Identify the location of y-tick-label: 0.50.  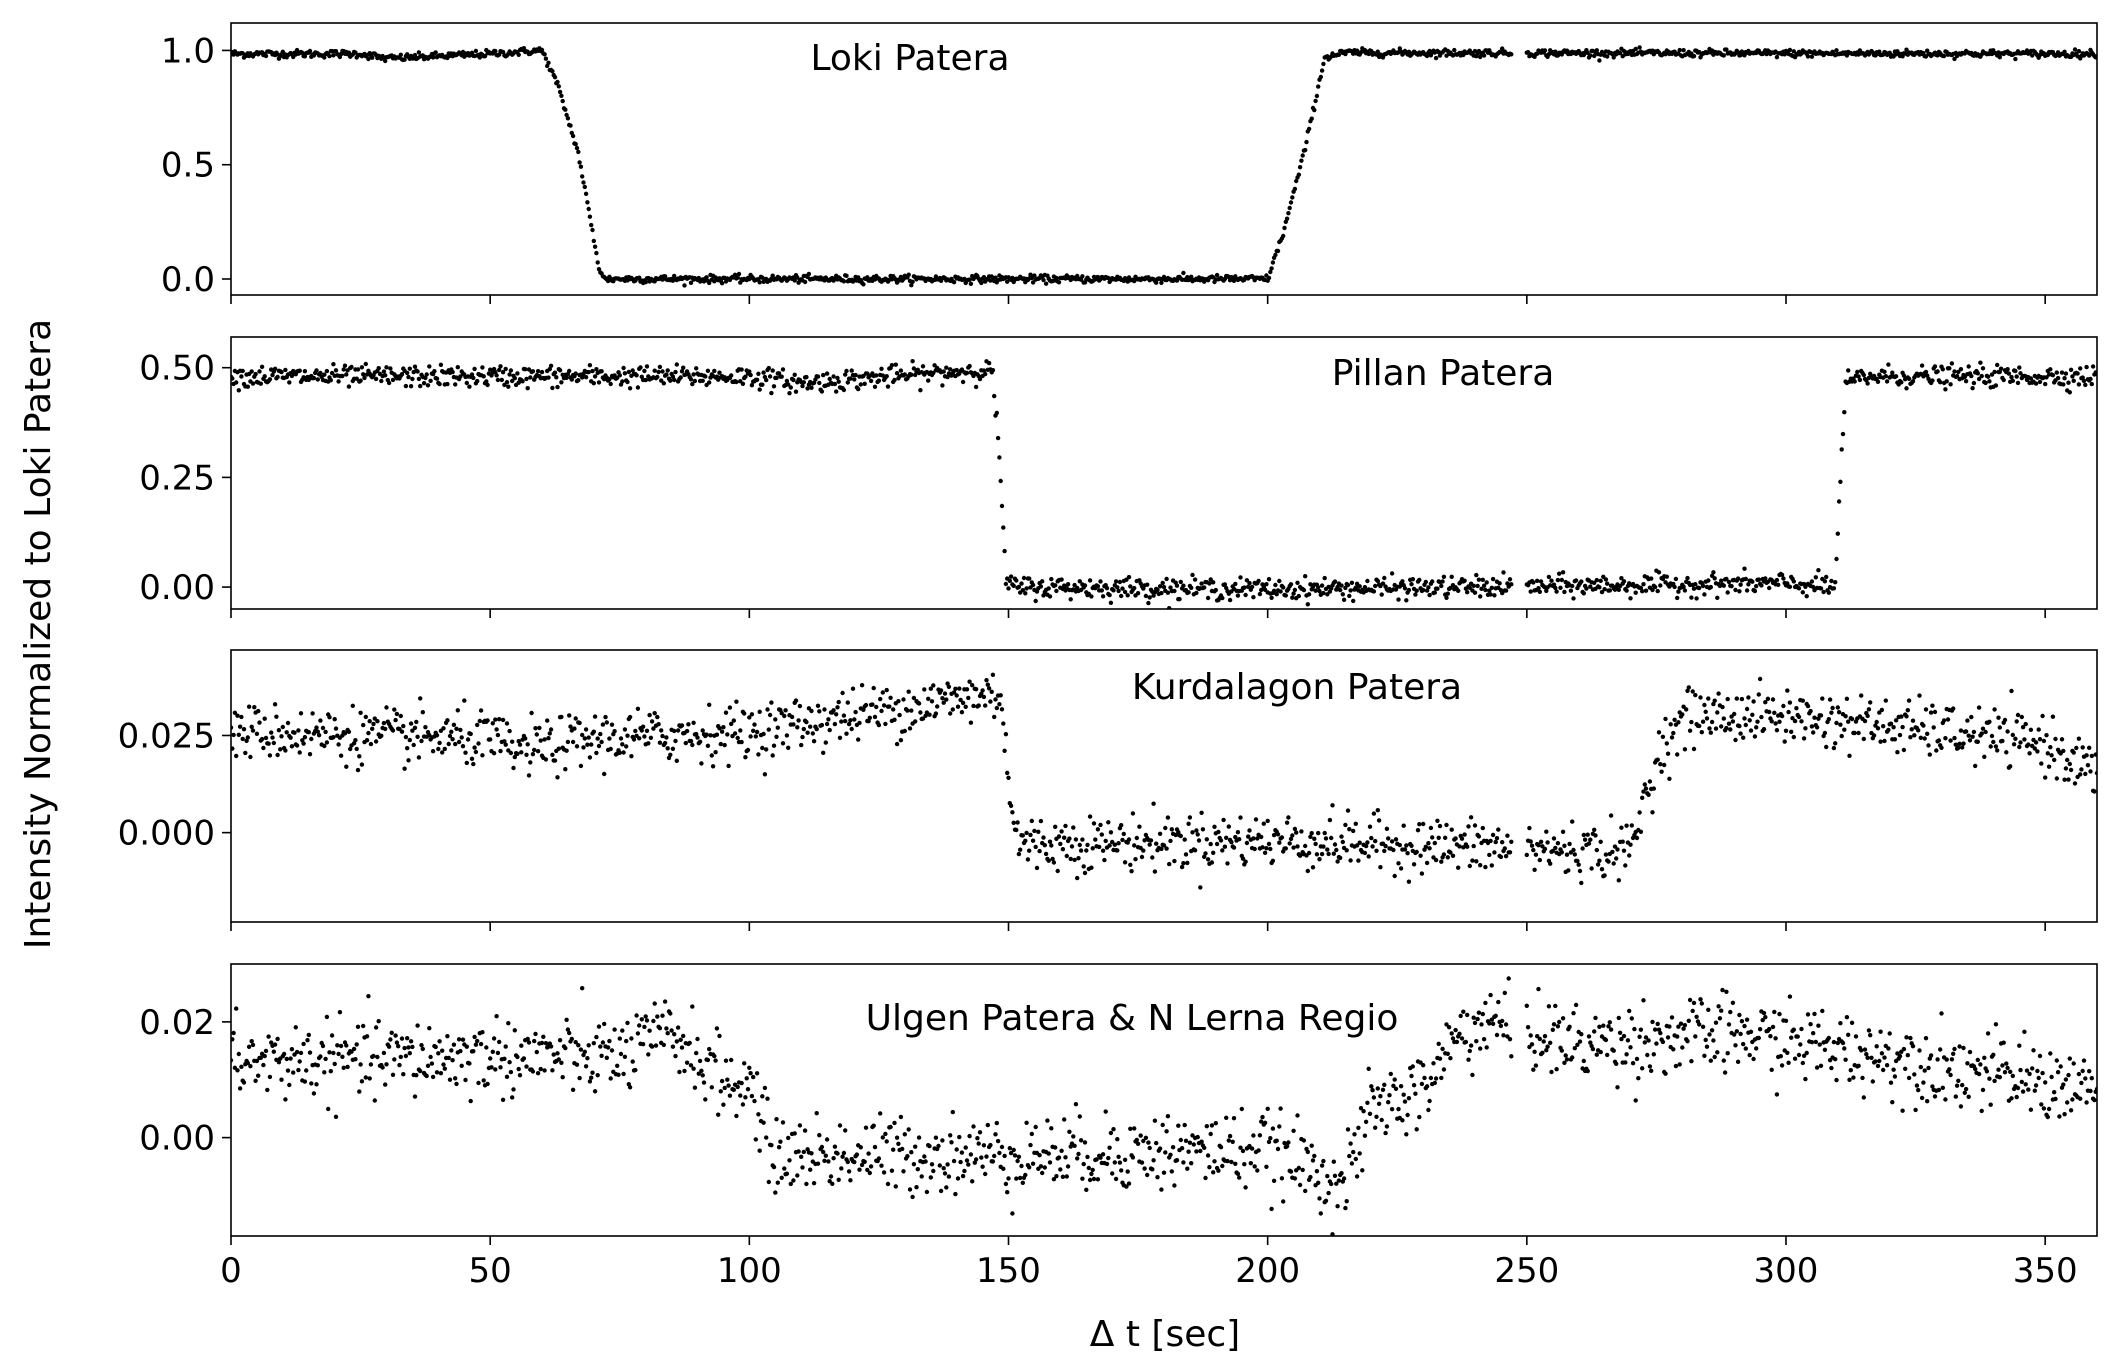
(177, 369).